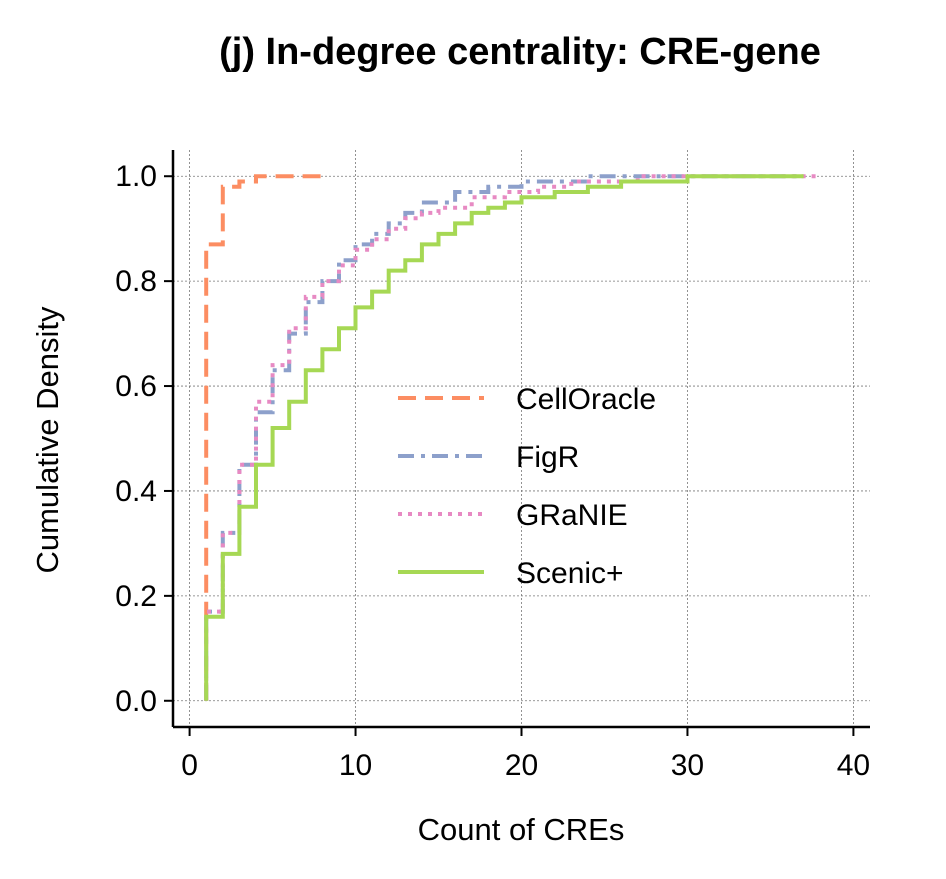 The width and height of the screenshot is (946, 879). I want to click on y-axis-label: Cumulative Density, so click(47, 440).